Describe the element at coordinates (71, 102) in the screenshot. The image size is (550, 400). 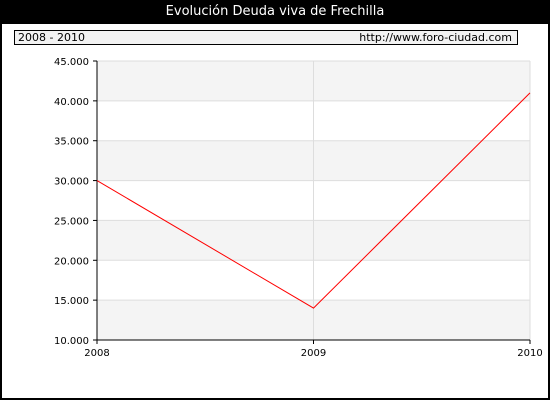
I see `y-tick-label: 40.000` at that location.